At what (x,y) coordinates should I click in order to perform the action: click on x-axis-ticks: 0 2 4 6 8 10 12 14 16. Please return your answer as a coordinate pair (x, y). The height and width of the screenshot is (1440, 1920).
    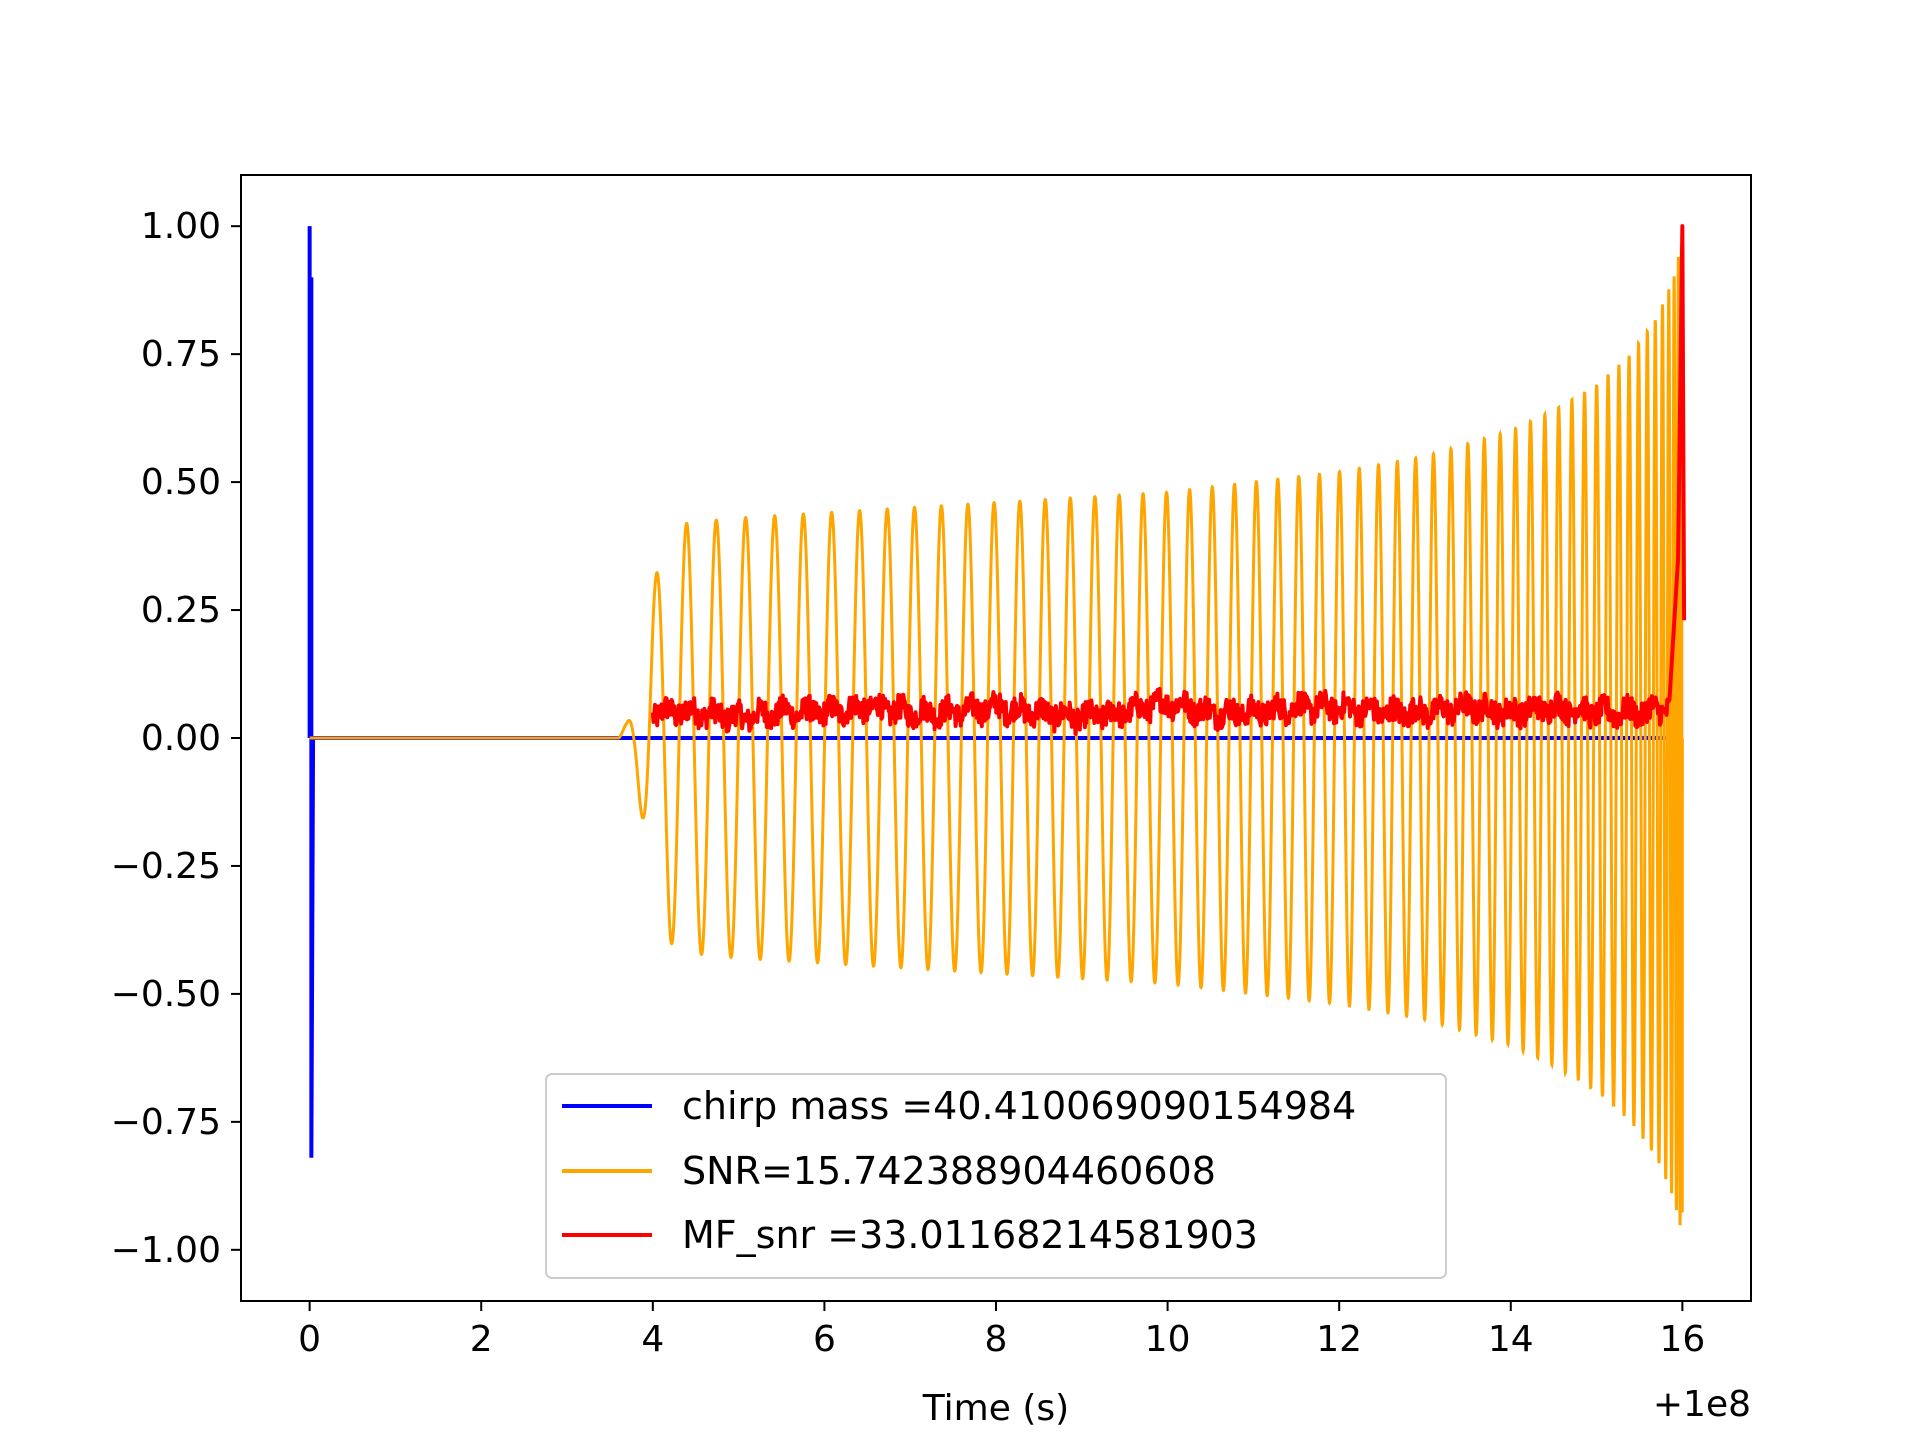
    Looking at the image, I should click on (1001, 1330).